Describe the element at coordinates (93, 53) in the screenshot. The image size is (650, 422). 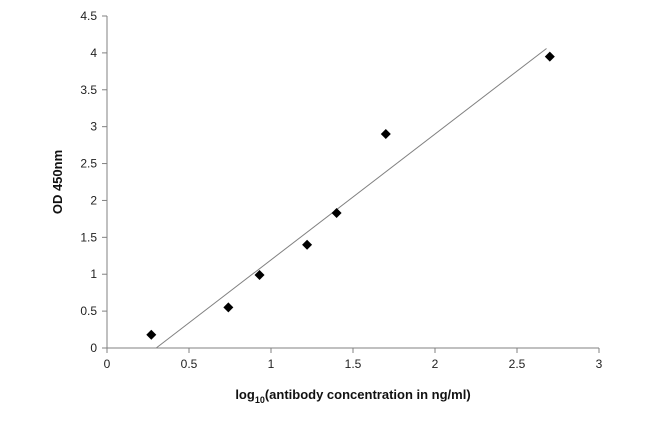
I see `y-tick-label: 4` at that location.